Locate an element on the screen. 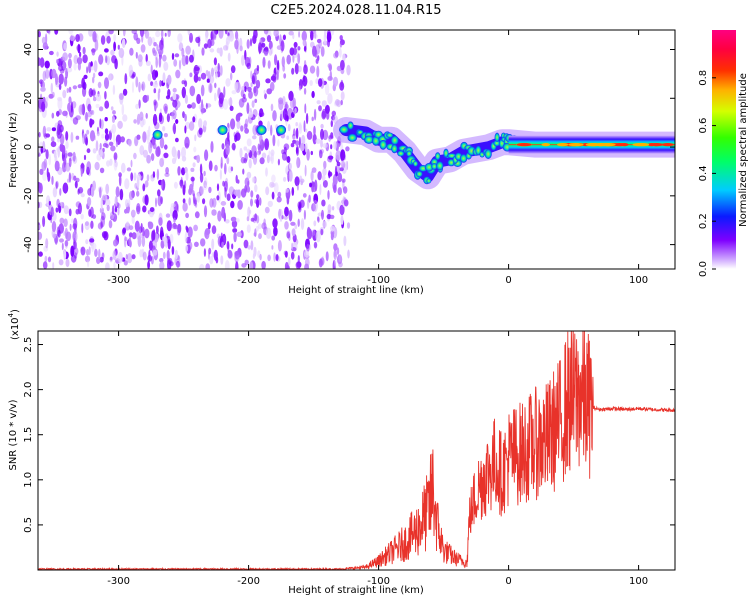 The height and width of the screenshot is (604, 750). signal-band-peak is located at coordinates (545, 145).